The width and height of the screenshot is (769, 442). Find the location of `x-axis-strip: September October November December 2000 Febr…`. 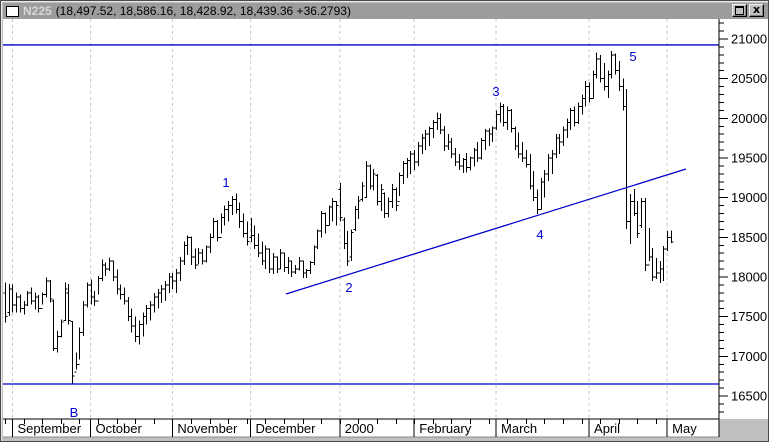

x-axis-strip: September October November December 2000 Febr… is located at coordinates (361, 428).